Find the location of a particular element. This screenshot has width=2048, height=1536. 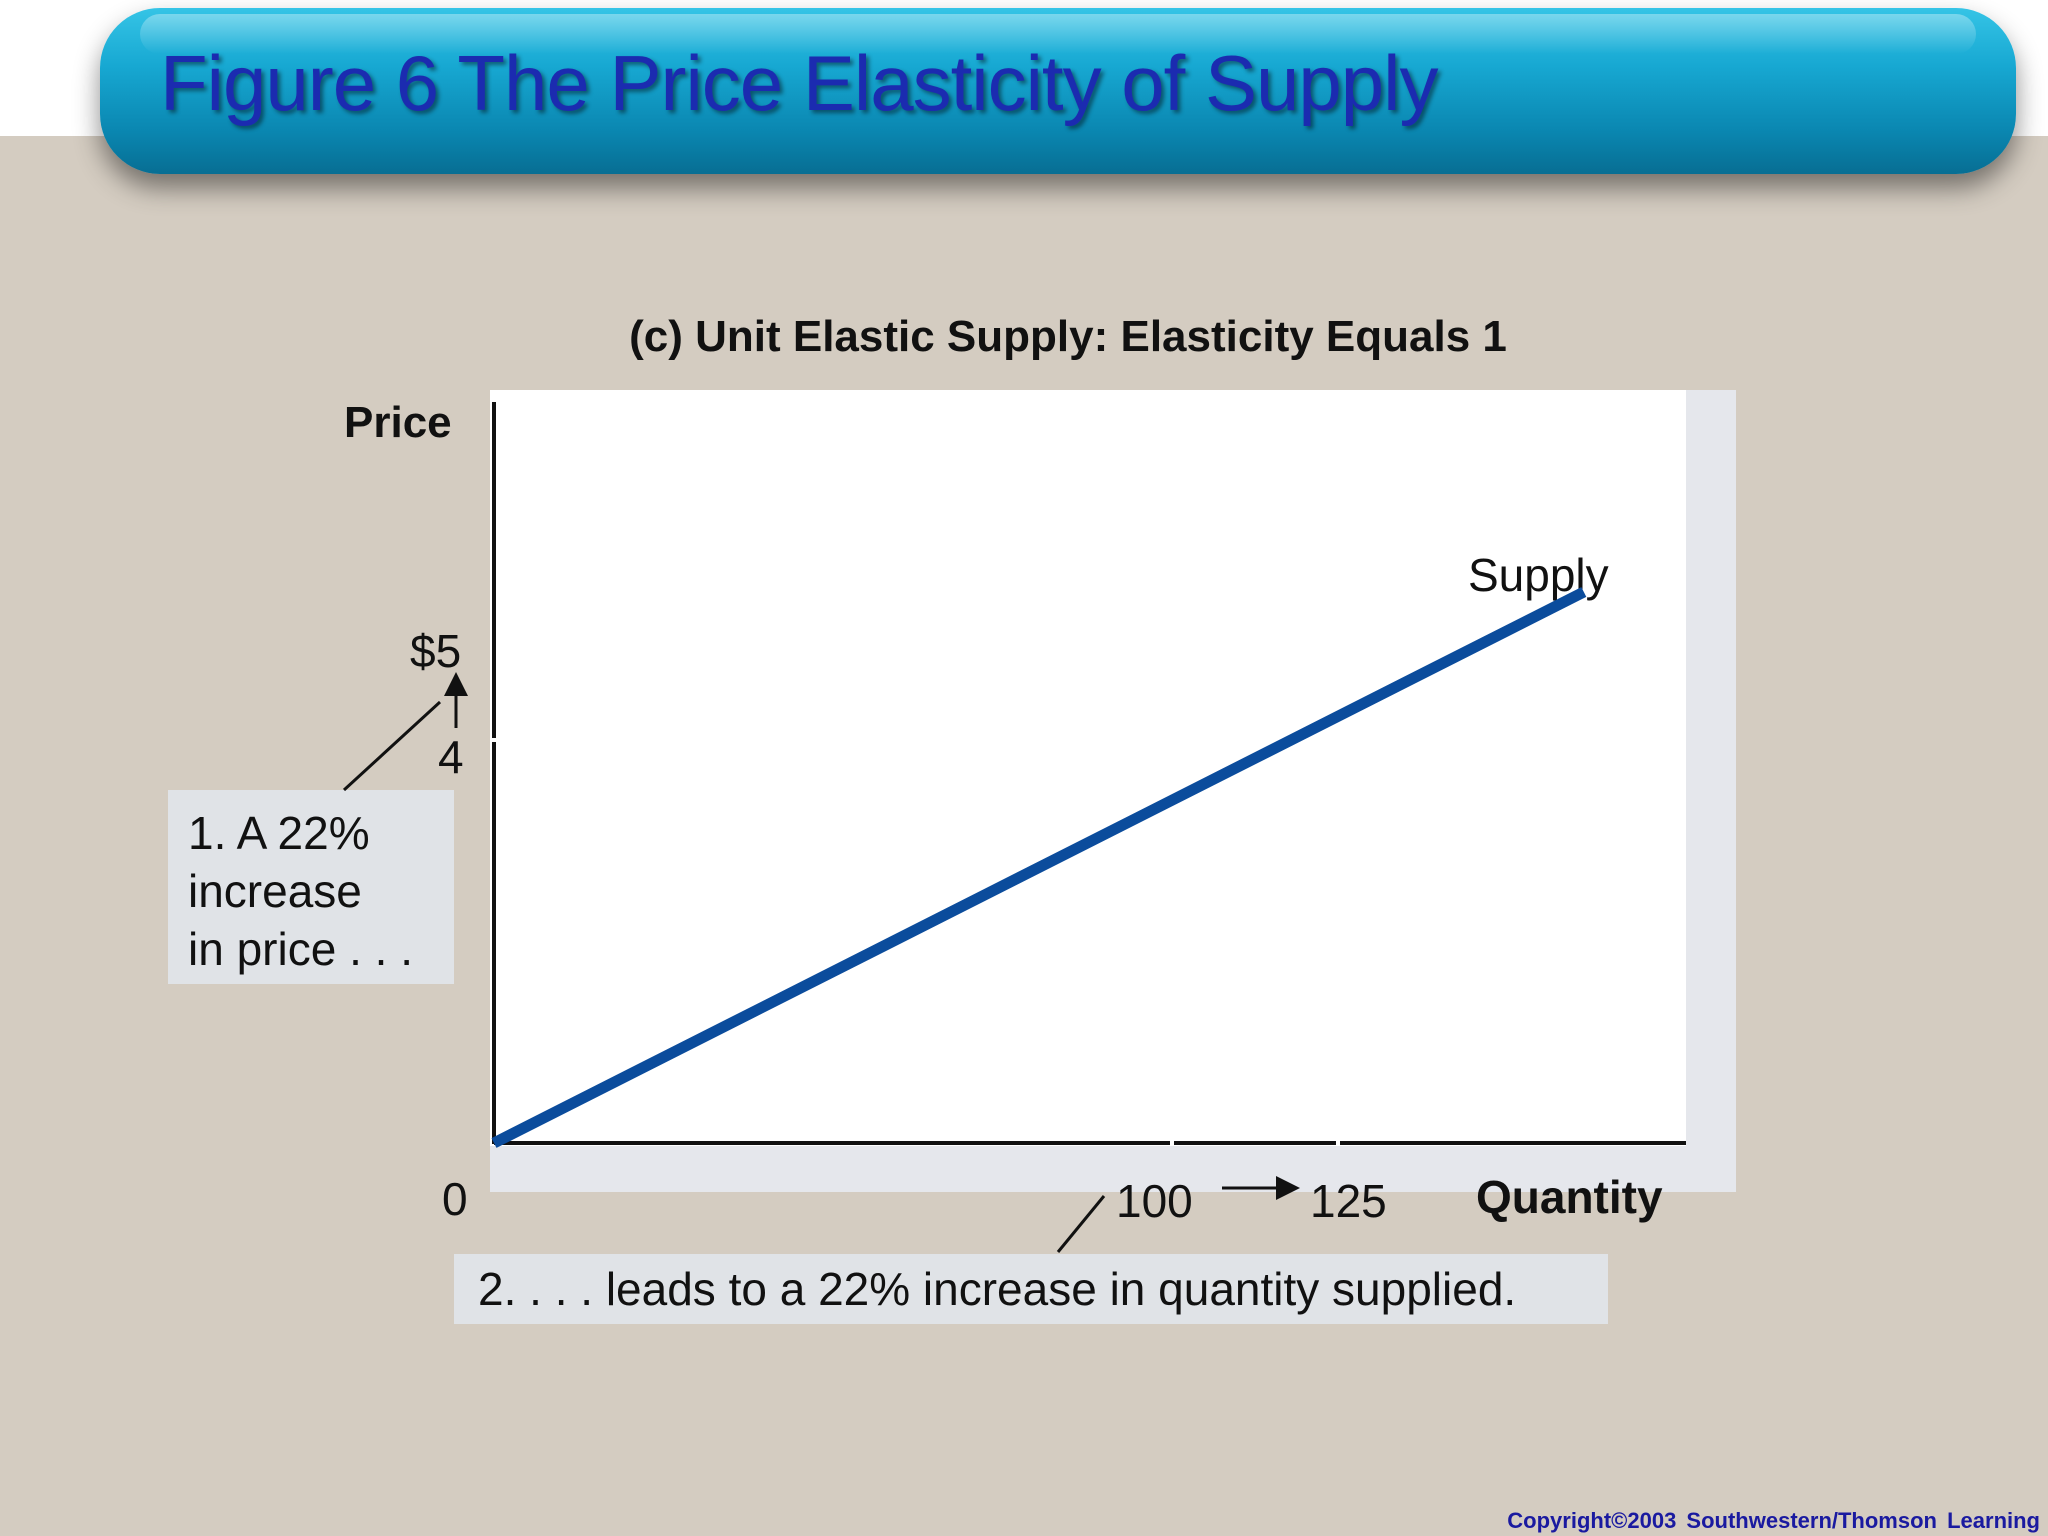

annotation-line: 1. A 22% is located at coordinates (279, 833).